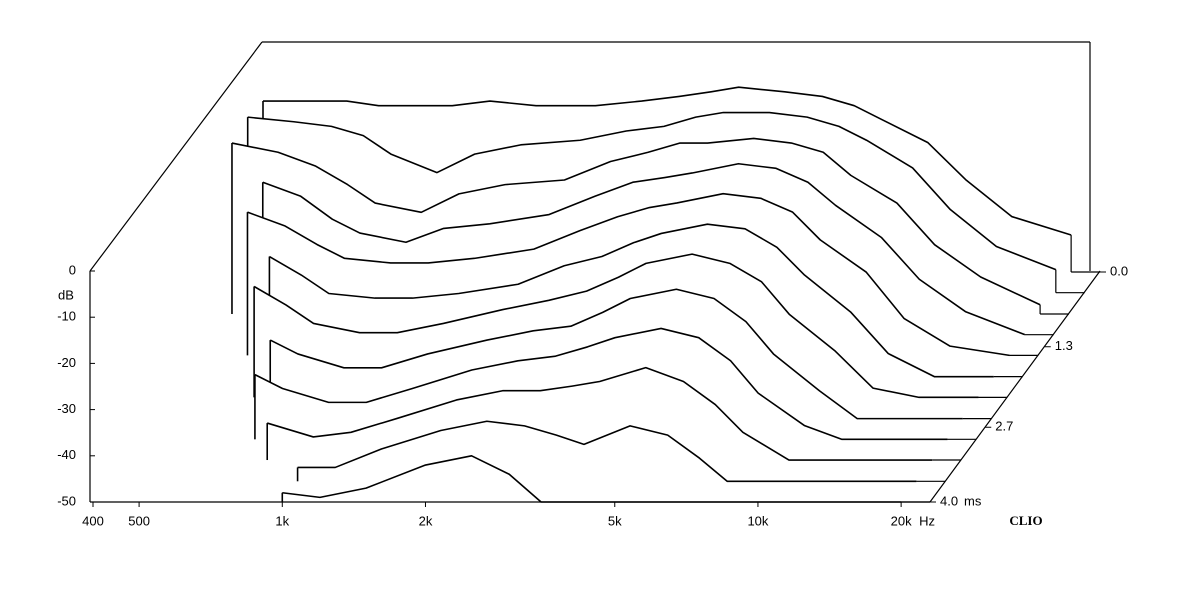  I want to click on y-tick-label: -30, so click(66, 408).